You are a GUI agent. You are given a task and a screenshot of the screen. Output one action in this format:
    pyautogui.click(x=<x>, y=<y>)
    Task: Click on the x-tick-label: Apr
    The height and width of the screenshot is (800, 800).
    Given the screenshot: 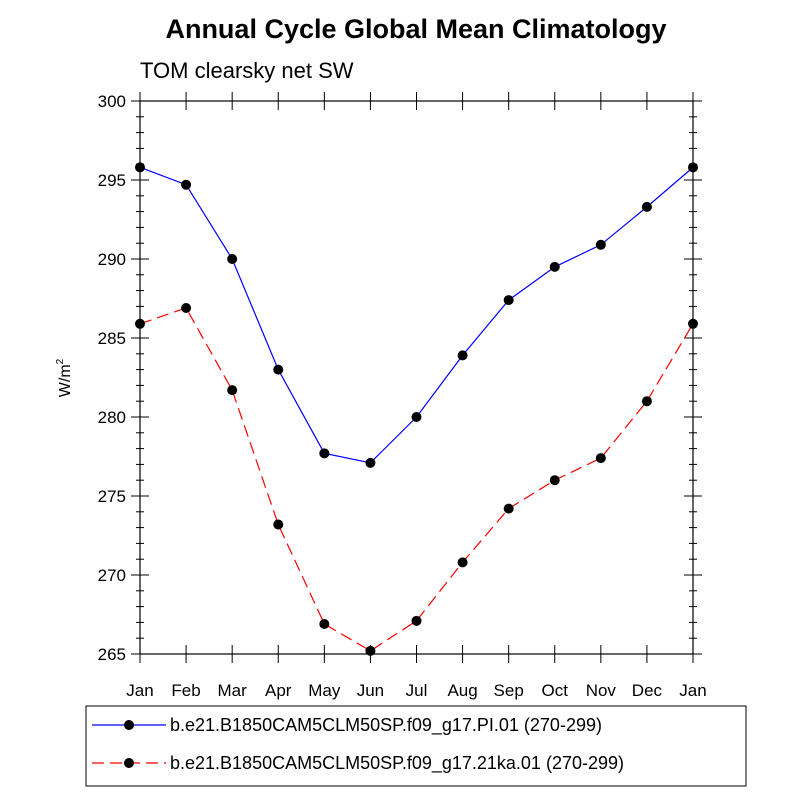 What is the action you would take?
    pyautogui.click(x=278, y=690)
    